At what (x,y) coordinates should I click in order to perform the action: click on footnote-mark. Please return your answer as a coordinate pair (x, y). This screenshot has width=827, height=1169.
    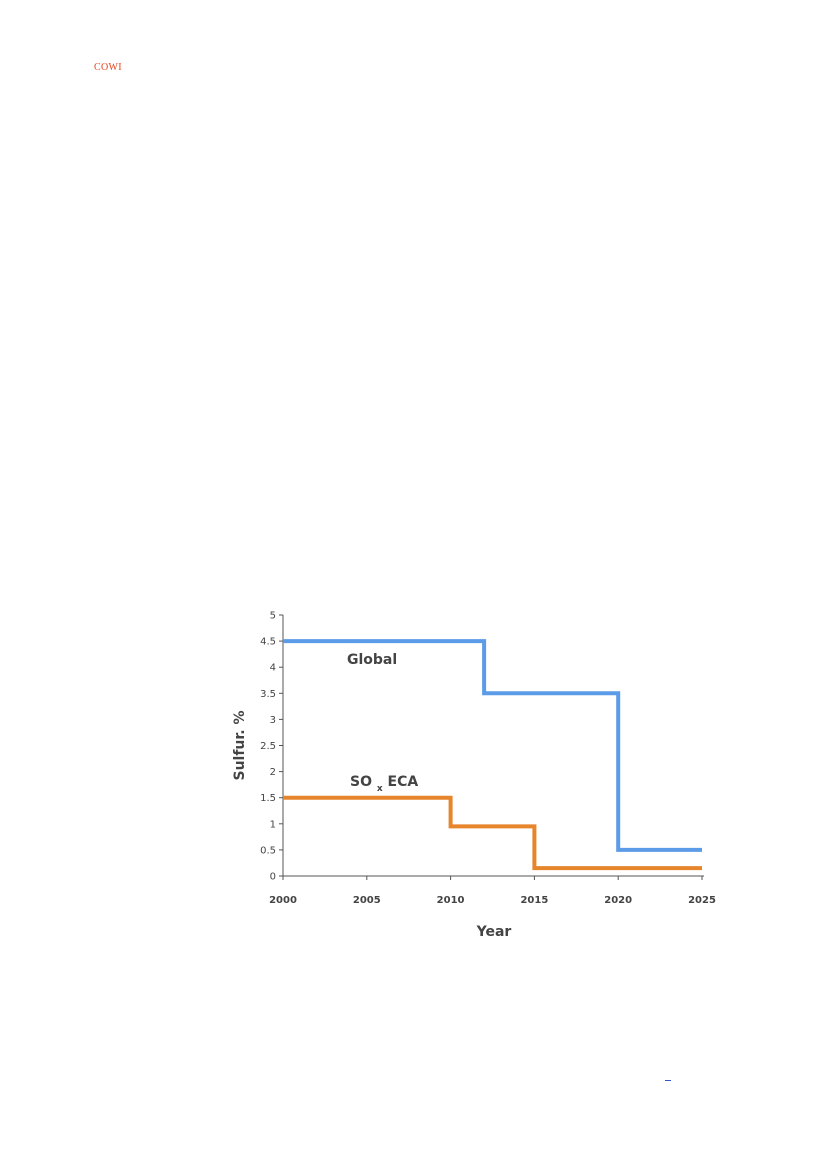
    Looking at the image, I should click on (668, 1080).